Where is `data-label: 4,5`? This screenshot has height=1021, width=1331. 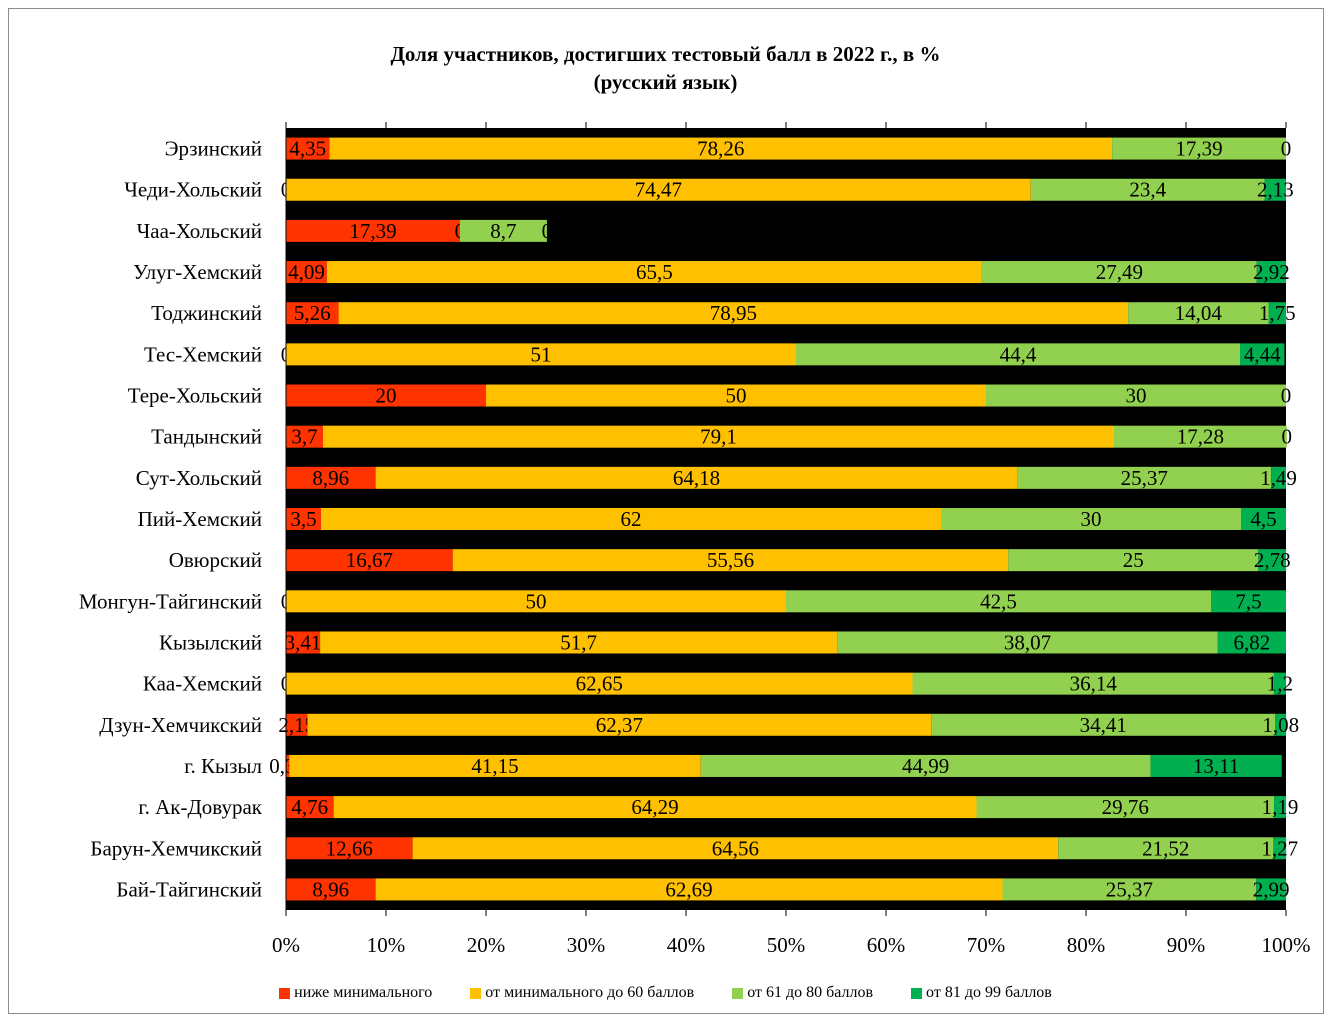
data-label: 4,5 is located at coordinates (1263, 519).